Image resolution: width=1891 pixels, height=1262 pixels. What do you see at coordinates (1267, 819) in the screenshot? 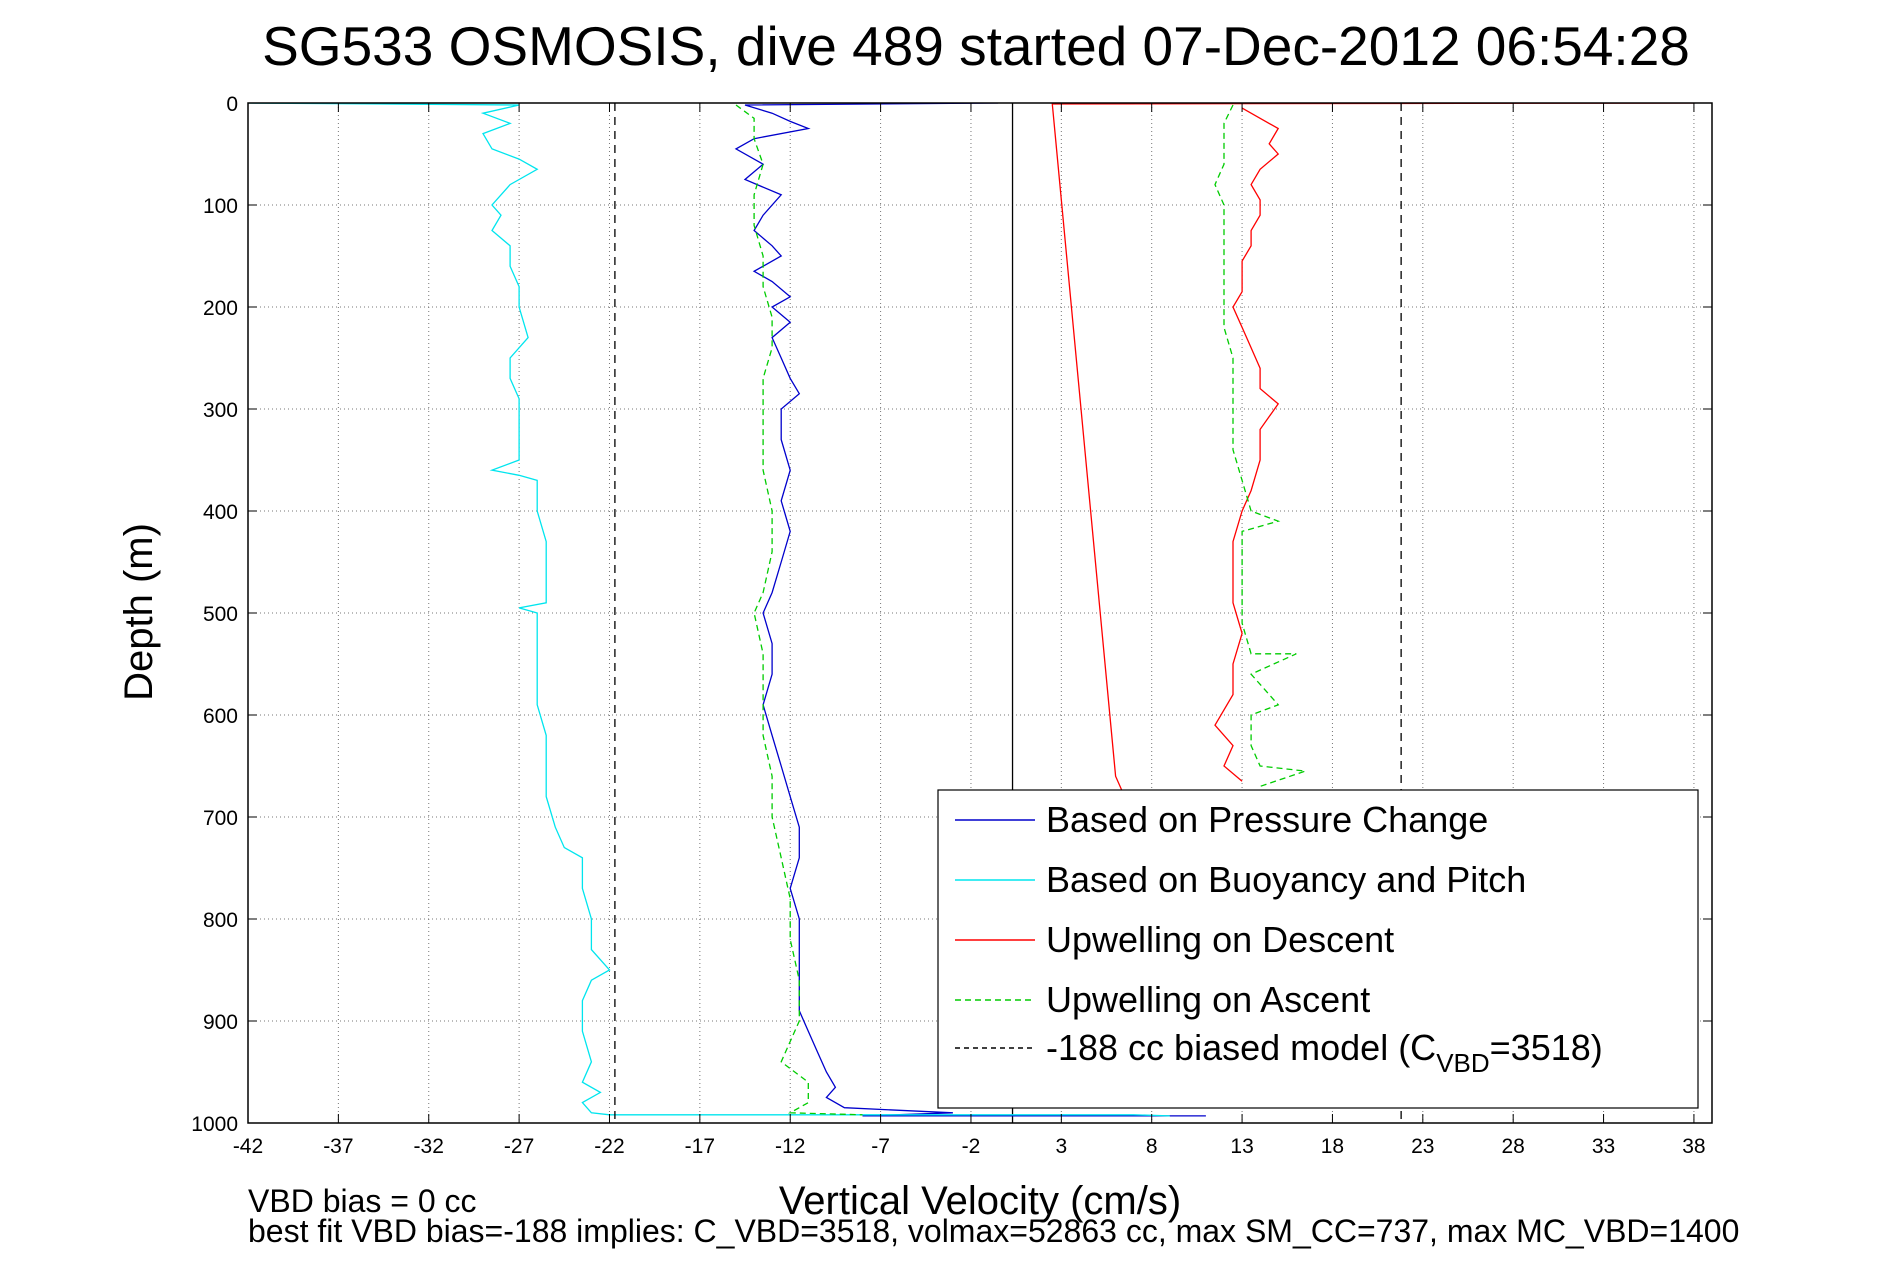
I see `legend-label-pressure-change: Based on Pressure Change` at bounding box center [1267, 819].